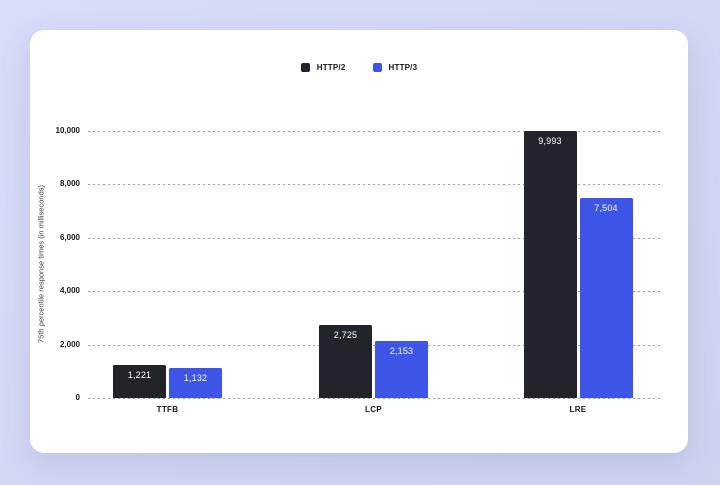 The height and width of the screenshot is (485, 720). Describe the element at coordinates (331, 67) in the screenshot. I see `legend-label-http2: HTTP/2` at that location.